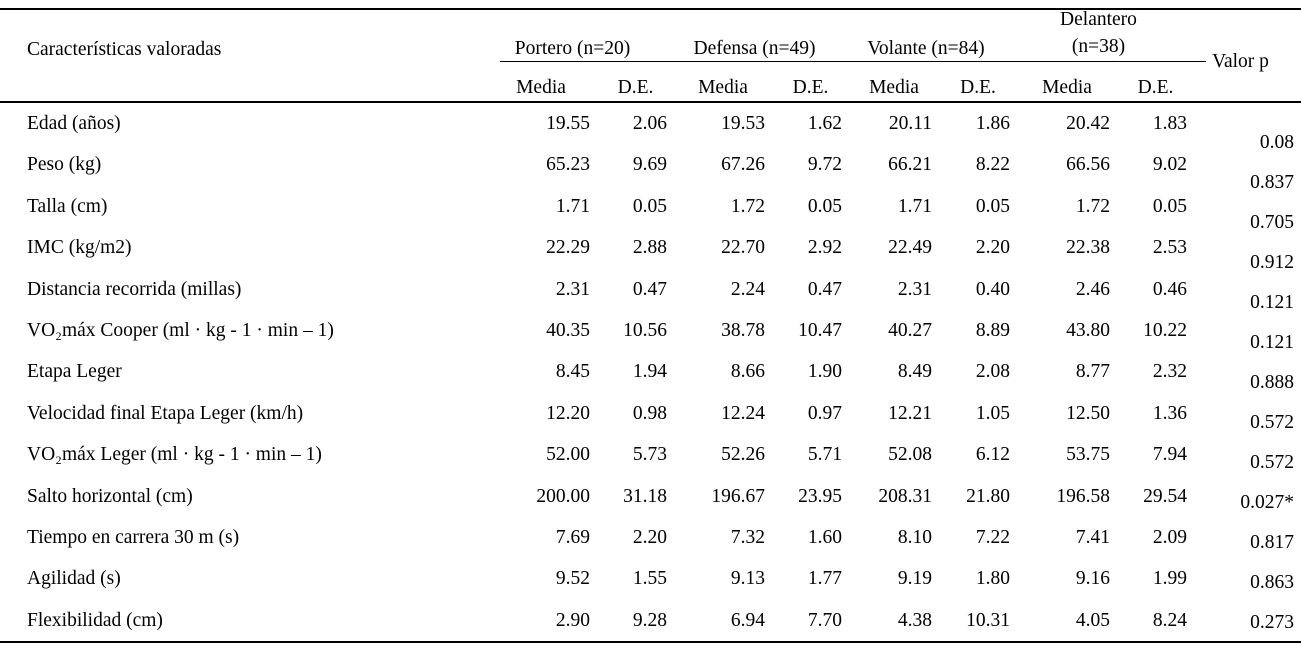 This screenshot has height=654, width=1301. What do you see at coordinates (133, 537) in the screenshot?
I see `row-label: Tiempo en carrera 30 m (s)` at bounding box center [133, 537].